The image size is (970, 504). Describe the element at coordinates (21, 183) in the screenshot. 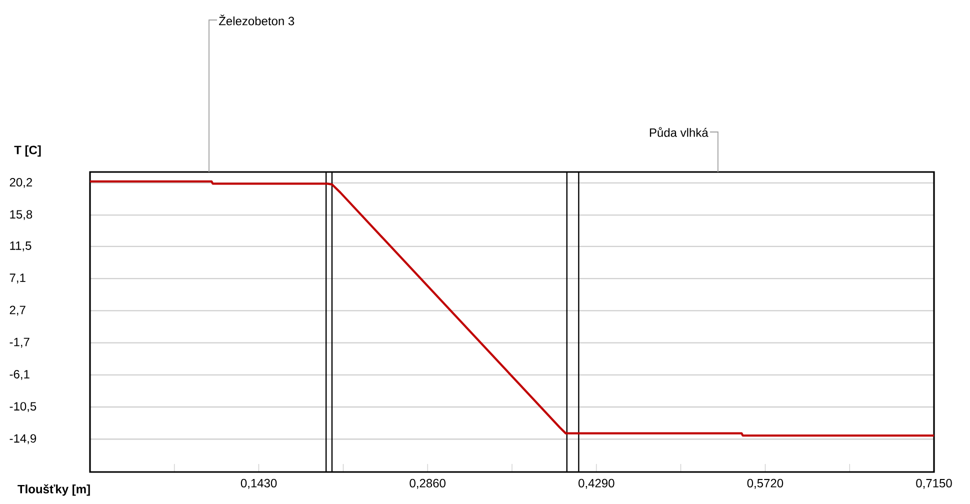

I see `y-tick-label: 20,2` at that location.